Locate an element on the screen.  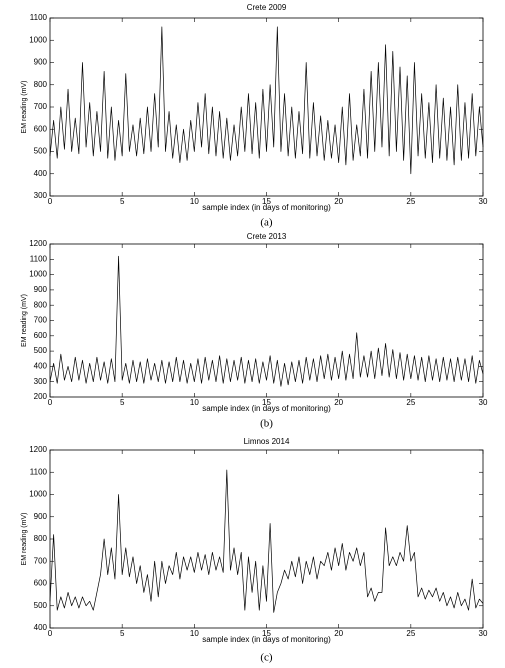
caption: (c) is located at coordinates (266, 658).